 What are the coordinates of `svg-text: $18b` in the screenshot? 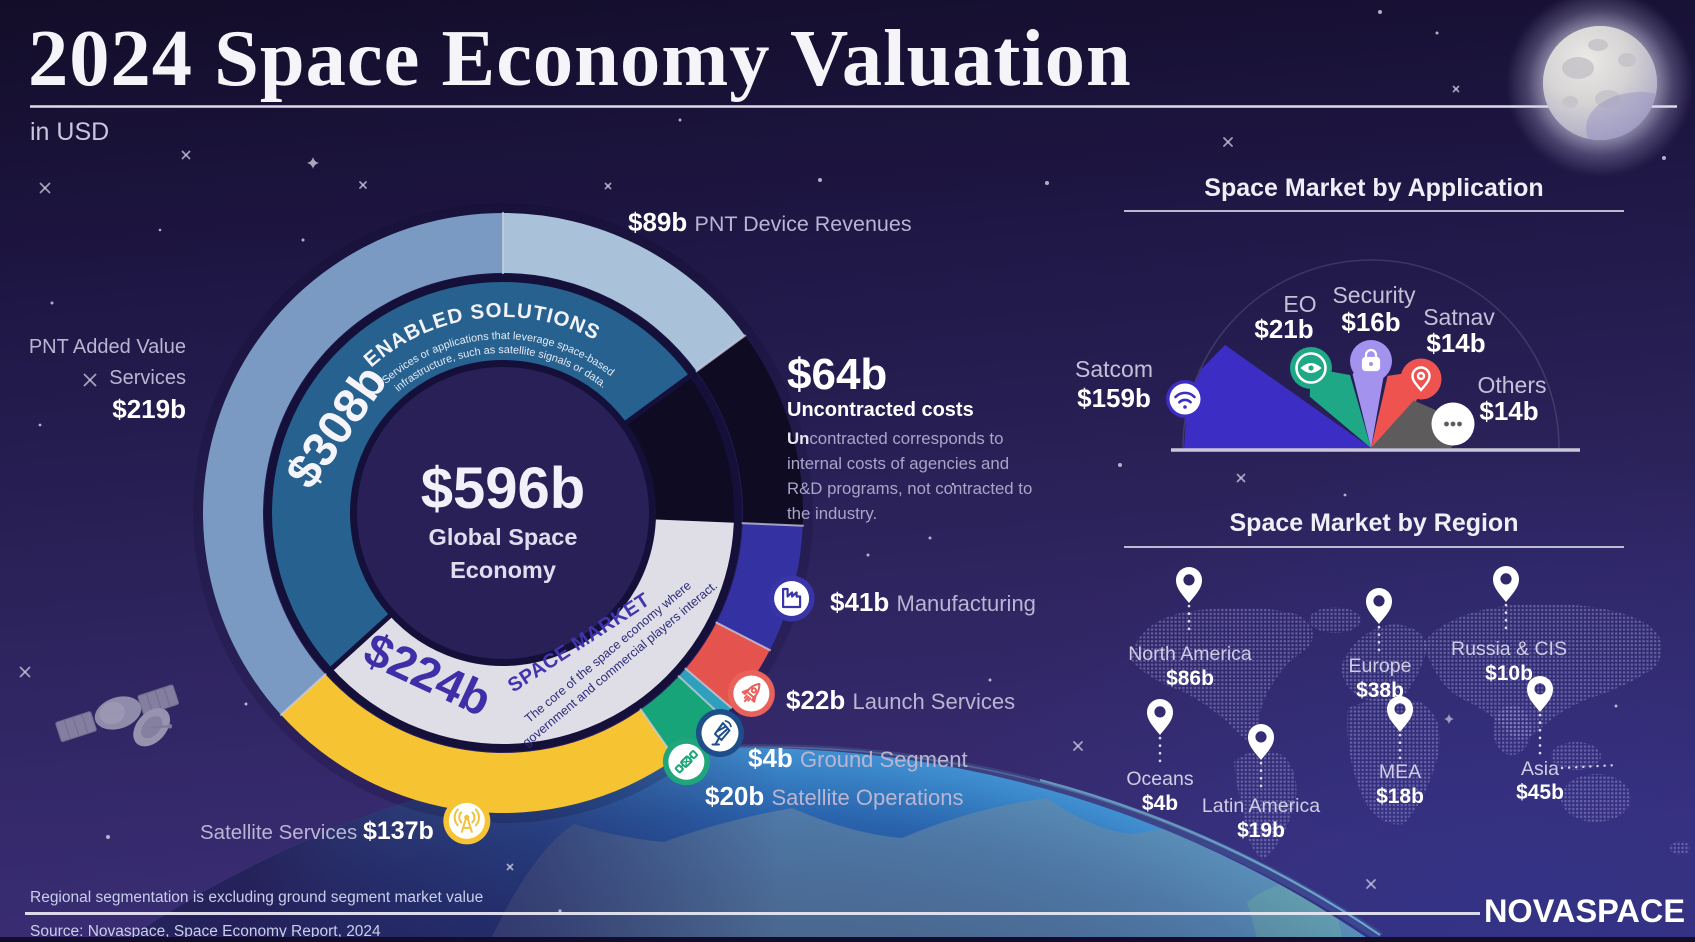 It's located at (1400, 796).